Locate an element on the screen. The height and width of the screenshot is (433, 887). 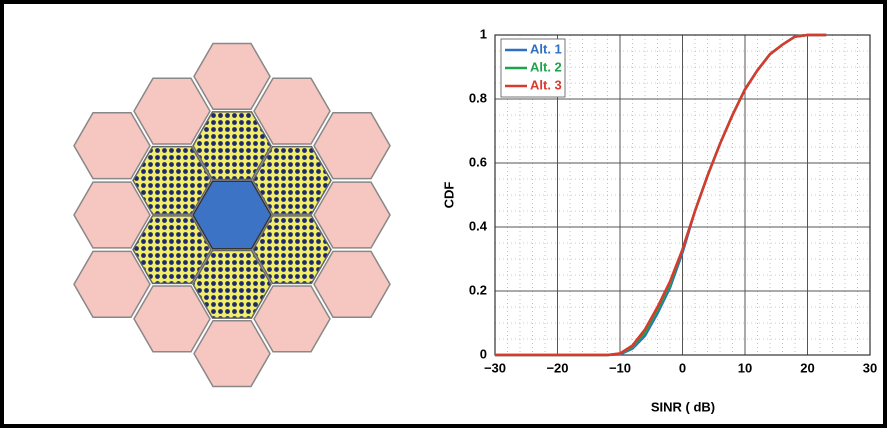
x-tick-label: 20 is located at coordinates (807, 367).